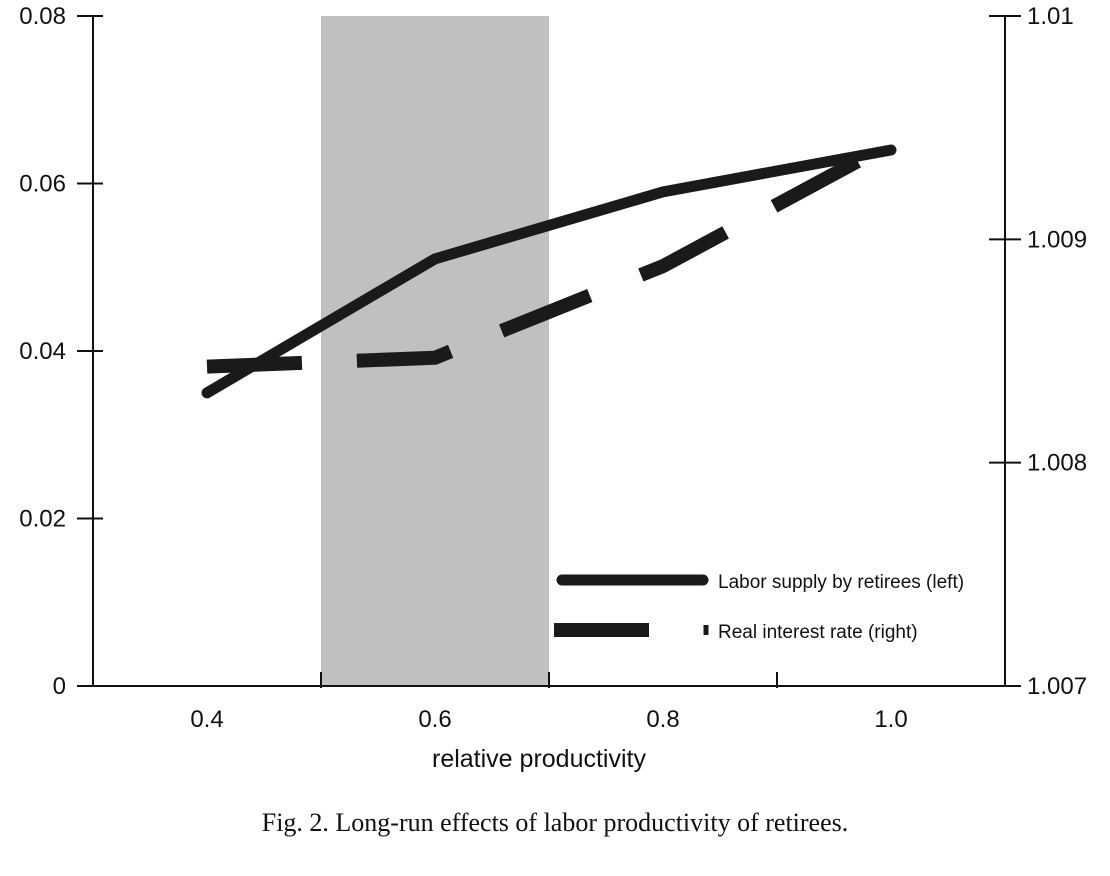 This screenshot has width=1110, height=876. Describe the element at coordinates (841, 582) in the screenshot. I see `legend-label: Labor supply by retirees (left)` at that location.